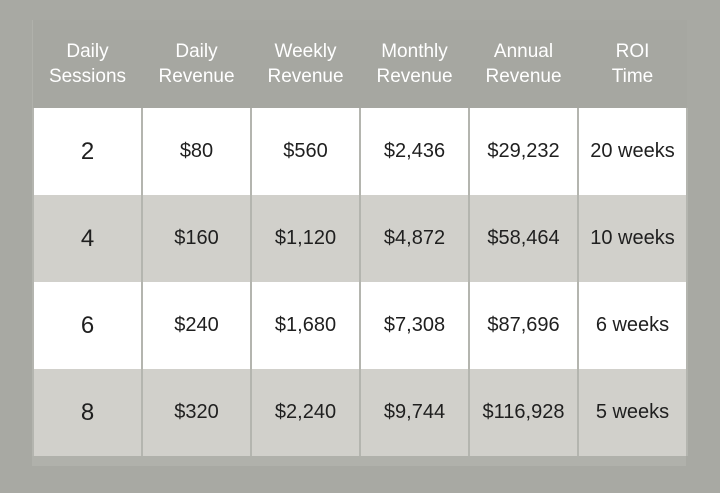 Image resolution: width=720 pixels, height=493 pixels. What do you see at coordinates (196, 325) in the screenshot?
I see `table-cell: $240` at bounding box center [196, 325].